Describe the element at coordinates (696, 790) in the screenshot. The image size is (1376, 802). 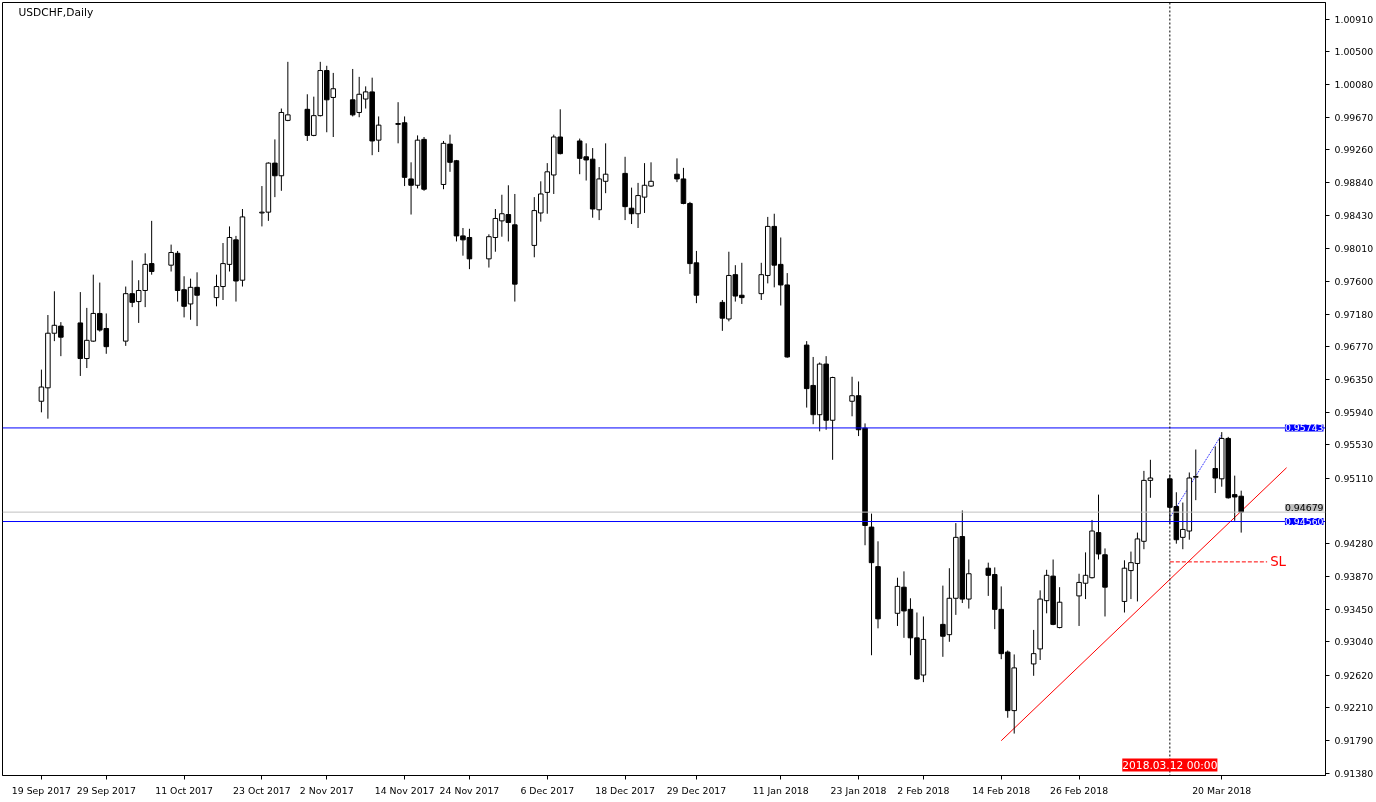
I see `x-tick-label: 29 Dec 2017` at that location.